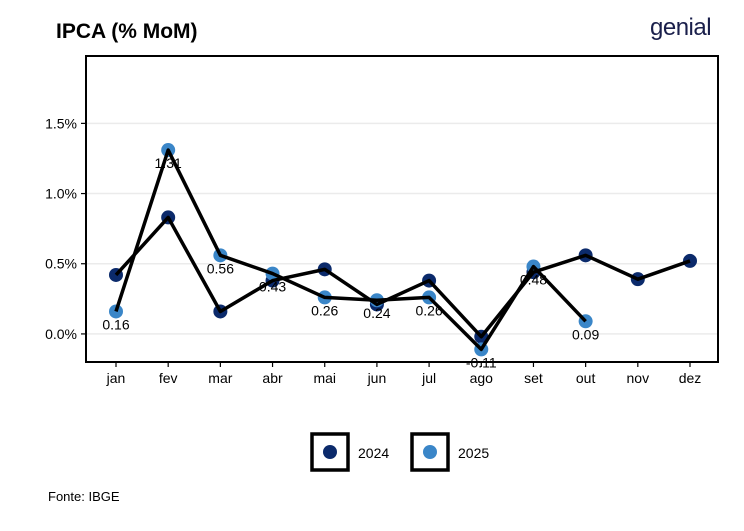  Describe the element at coordinates (430, 452) in the screenshot. I see `legend-marker-2025` at that location.